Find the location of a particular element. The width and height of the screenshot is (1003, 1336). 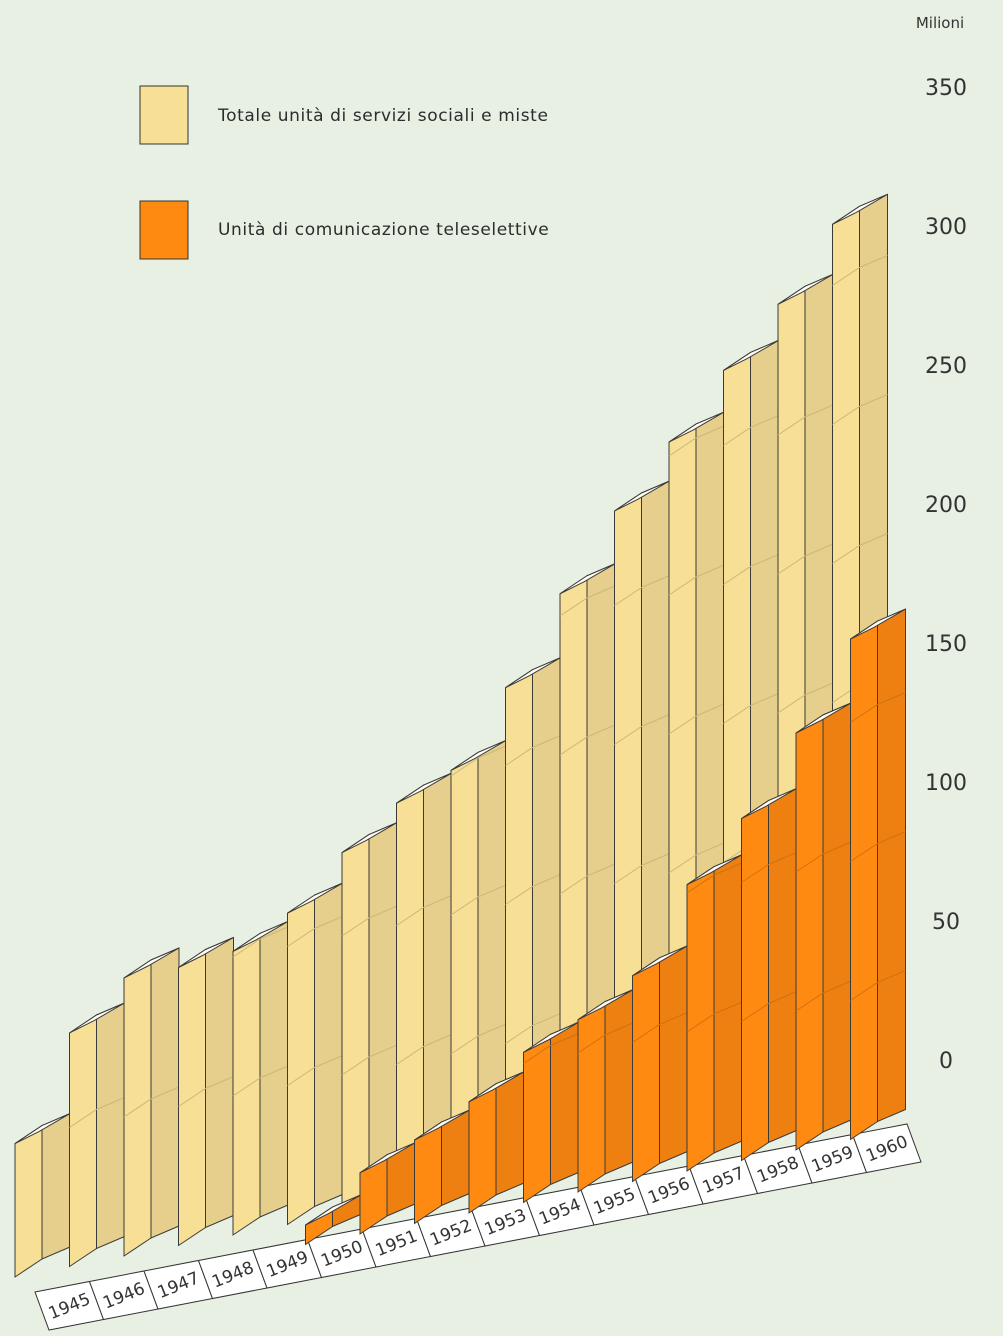

legend-label-total: Totale unità di servizi sociali e miste is located at coordinates (383, 116).